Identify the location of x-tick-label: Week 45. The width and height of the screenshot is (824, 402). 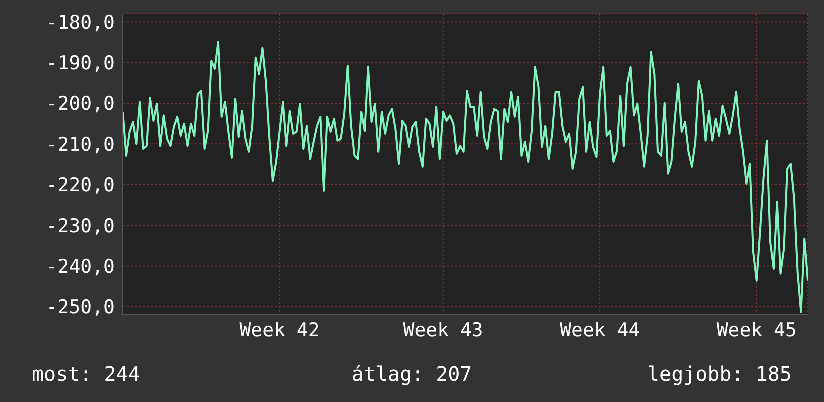
(756, 330).